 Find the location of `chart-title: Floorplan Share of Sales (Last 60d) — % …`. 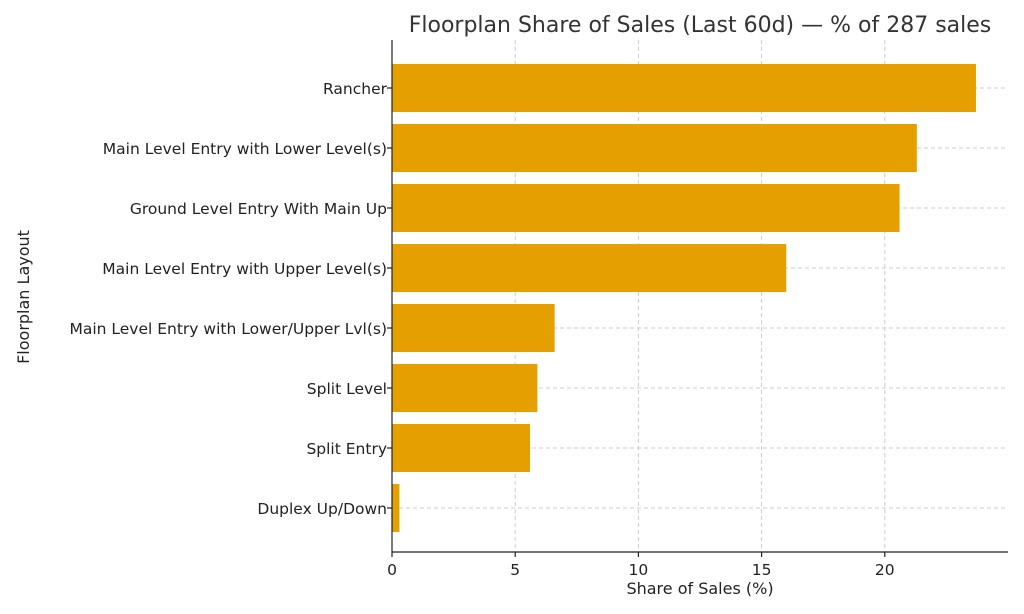

chart-title: Floorplan Share of Sales (Last 60d) — % … is located at coordinates (700, 25).